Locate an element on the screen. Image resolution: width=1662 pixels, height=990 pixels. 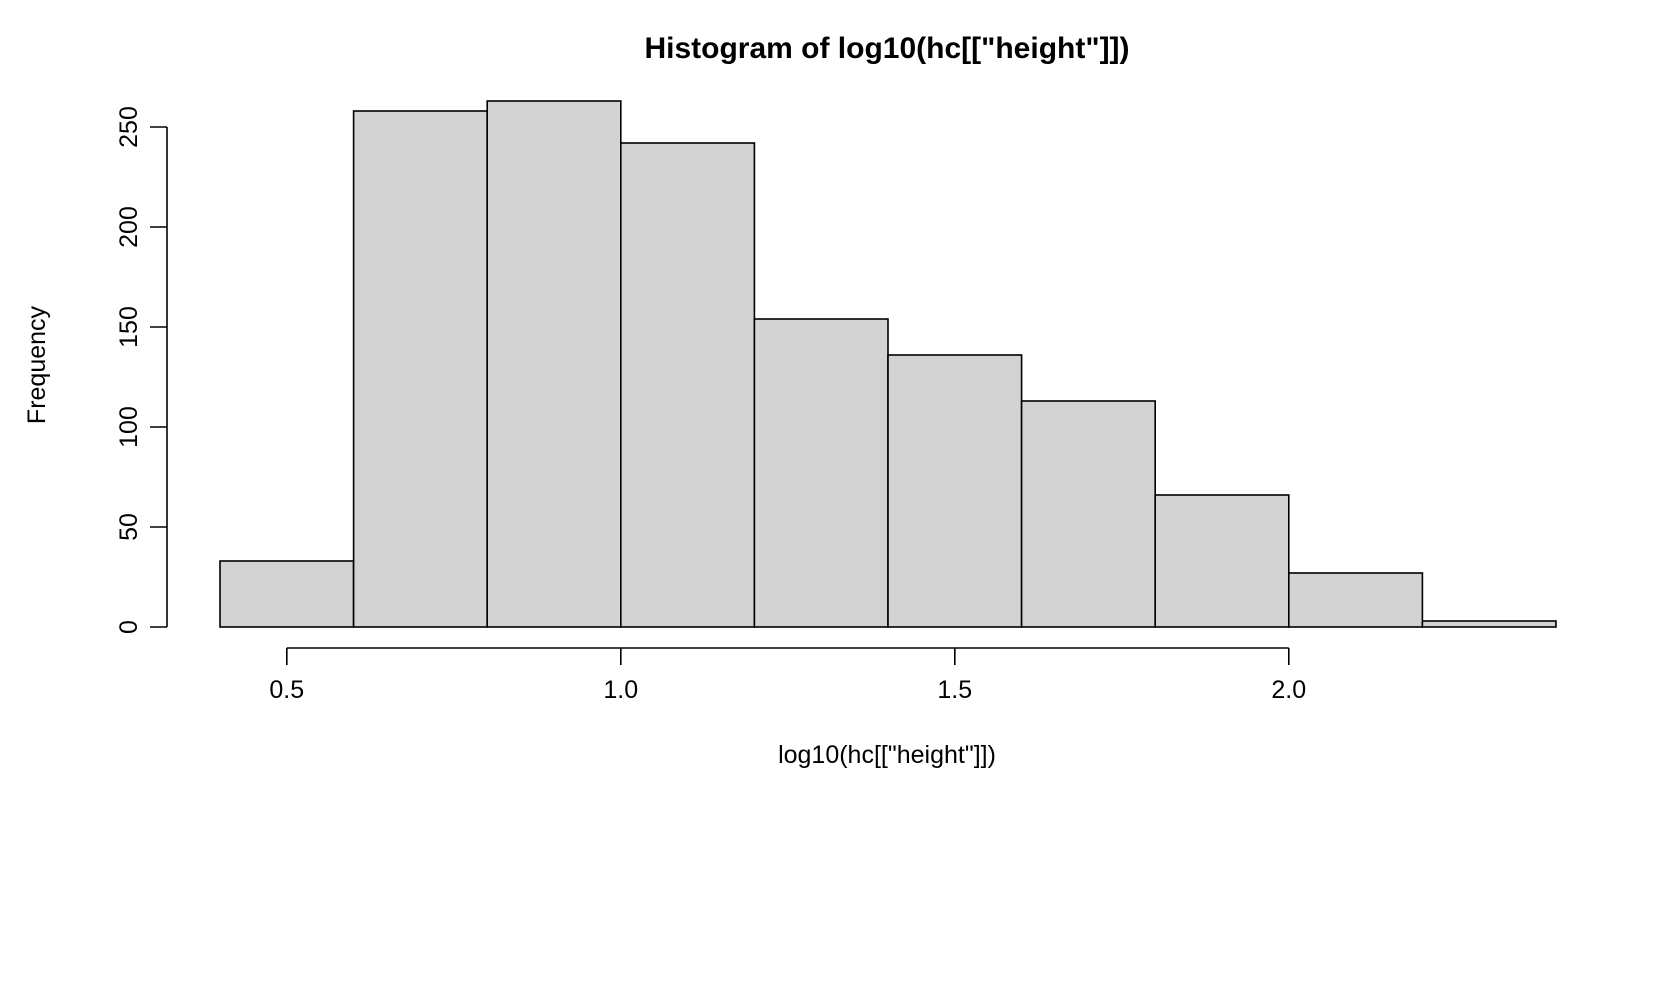
y-tick-label: 150 is located at coordinates (129, 327).